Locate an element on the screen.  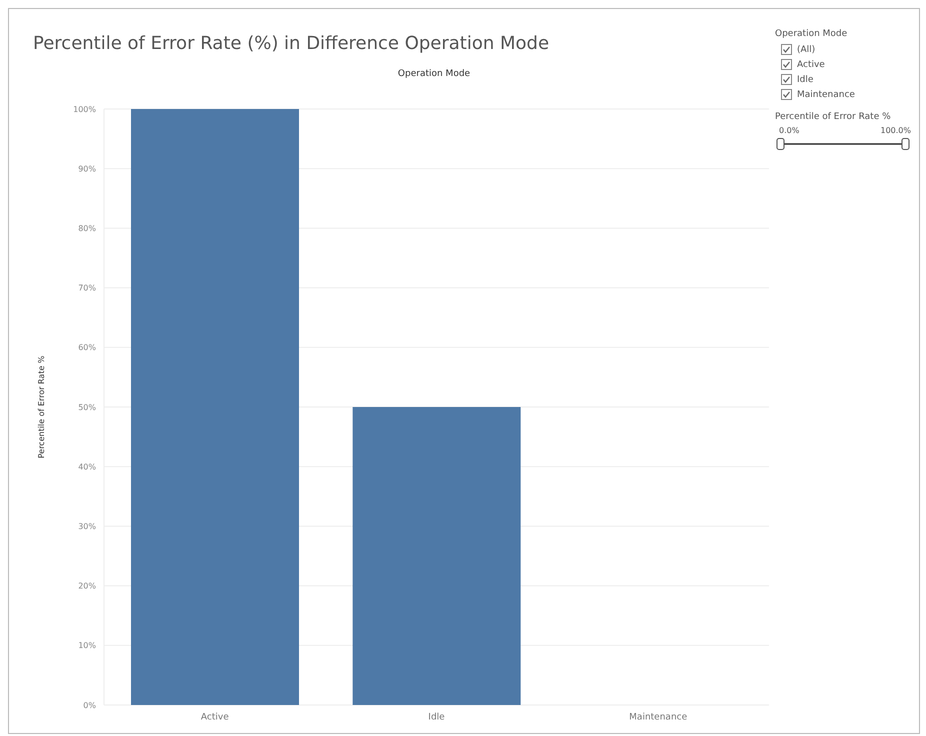
y-axis-title: Percentile of Error Rate % is located at coordinates (41, 406).